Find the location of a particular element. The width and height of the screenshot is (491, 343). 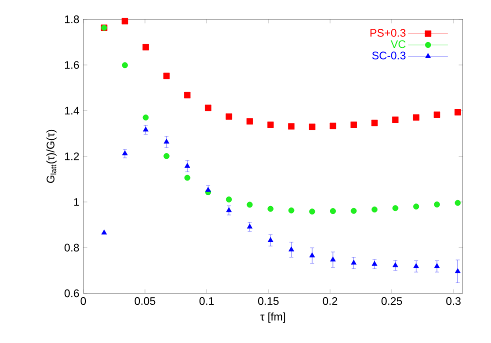

x-tick-label: 0.1 is located at coordinates (206, 301).